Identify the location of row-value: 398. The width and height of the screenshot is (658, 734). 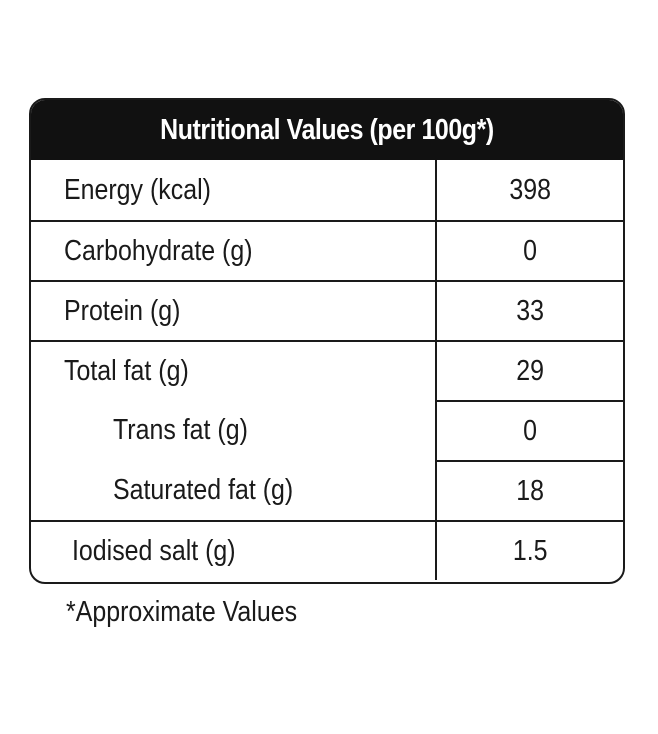
(530, 190).